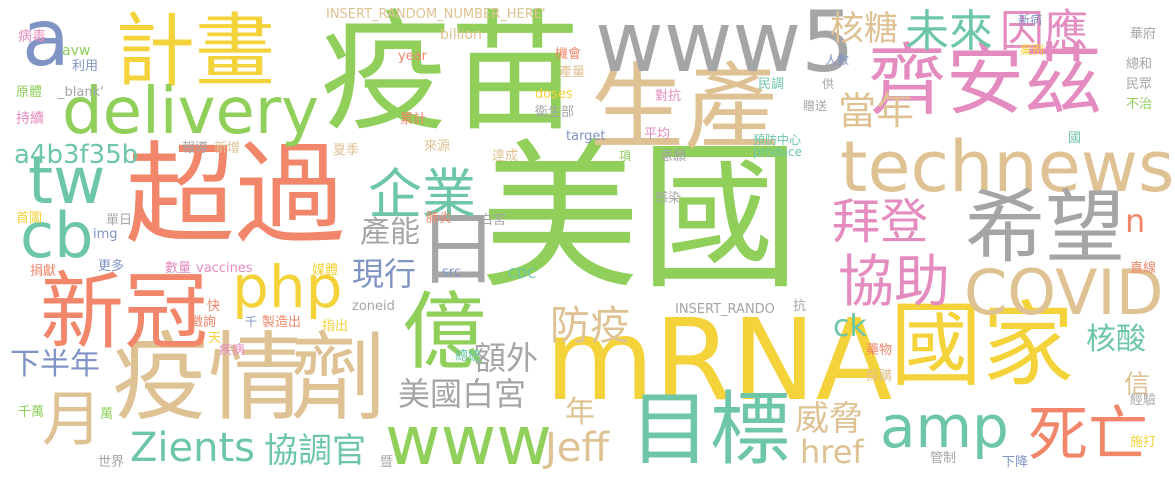 The height and width of the screenshot is (482, 1175). What do you see at coordinates (554, 94) in the screenshot?
I see `word: doses` at bounding box center [554, 94].